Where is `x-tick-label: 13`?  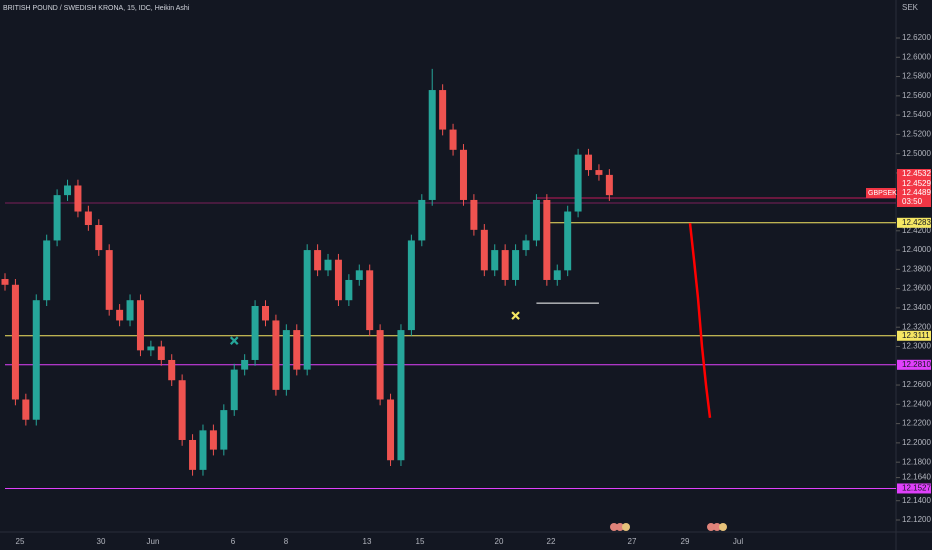 x-tick-label: 13 is located at coordinates (367, 541).